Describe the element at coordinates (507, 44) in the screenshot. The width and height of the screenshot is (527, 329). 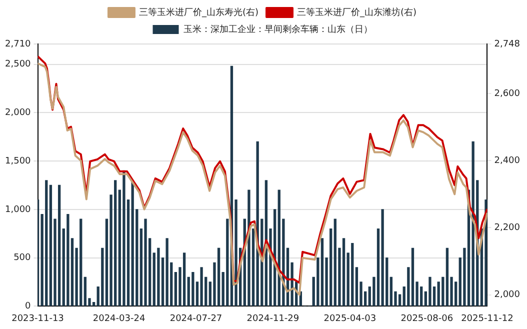
I see `y2-tick-label: 2,748` at that location.